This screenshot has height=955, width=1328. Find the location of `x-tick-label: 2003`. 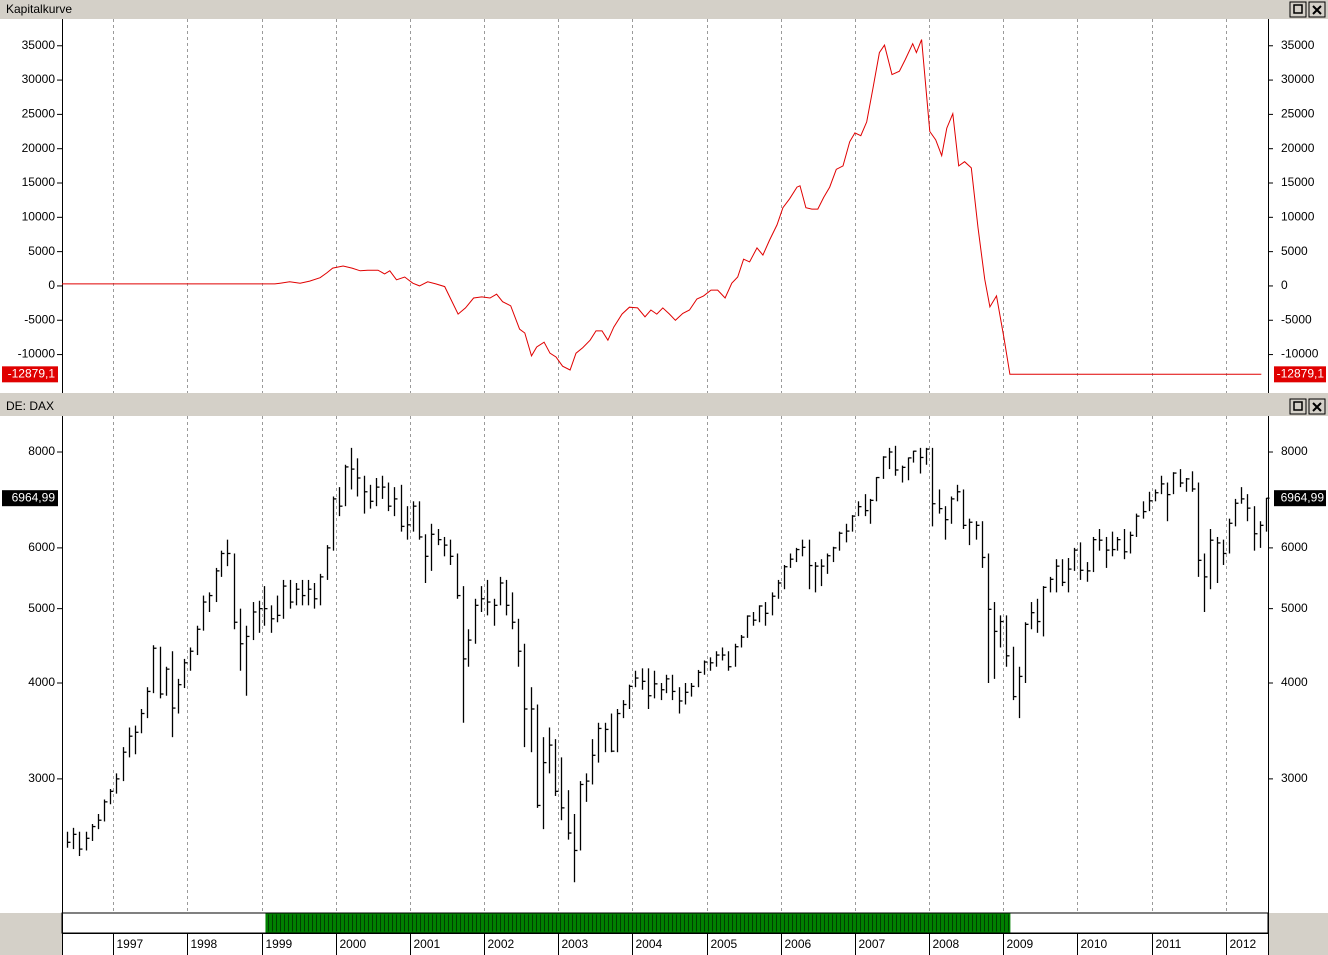

x-tick-label: 2003 is located at coordinates (575, 944).